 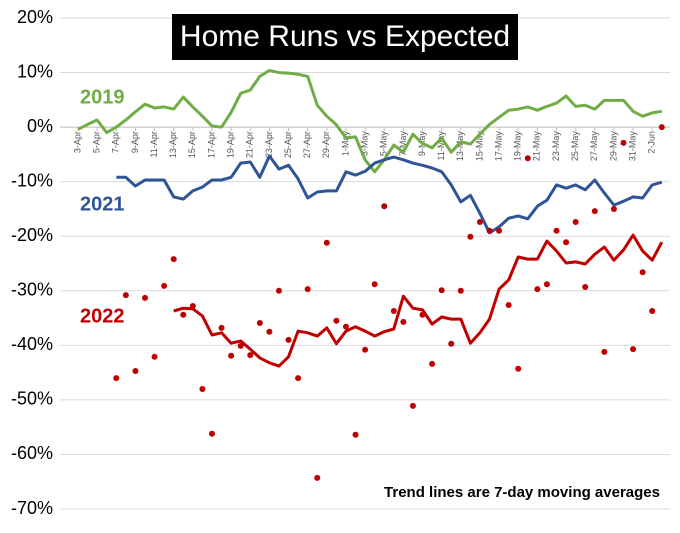 What do you see at coordinates (479, 146) in the screenshot?
I see `x-tick-label: 15-May` at bounding box center [479, 146].